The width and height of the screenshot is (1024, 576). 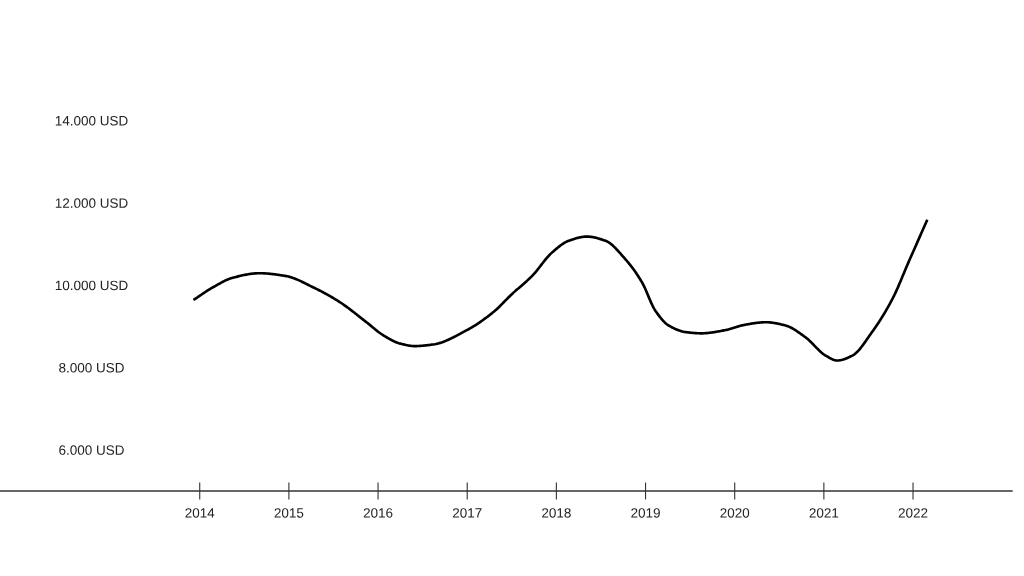 What do you see at coordinates (824, 513) in the screenshot?
I see `x-tick-label: 2021` at bounding box center [824, 513].